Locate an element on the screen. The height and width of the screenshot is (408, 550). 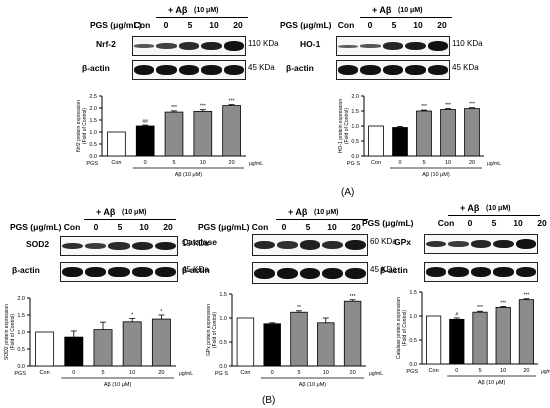
blot-kda-label: 45 KDa is located at coordinates (465, 67).